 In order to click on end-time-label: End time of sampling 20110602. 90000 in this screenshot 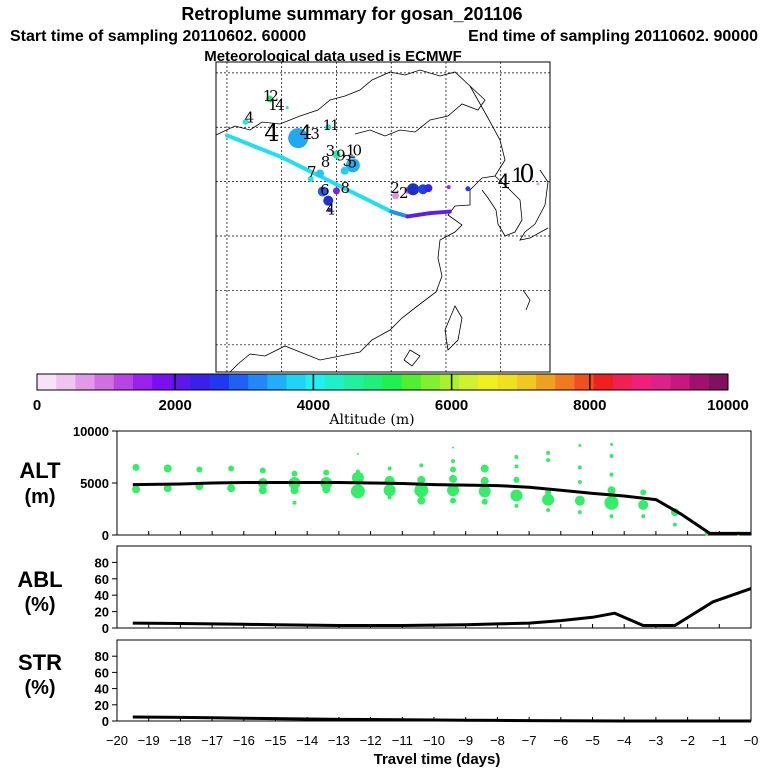, I will do `click(613, 36)`.